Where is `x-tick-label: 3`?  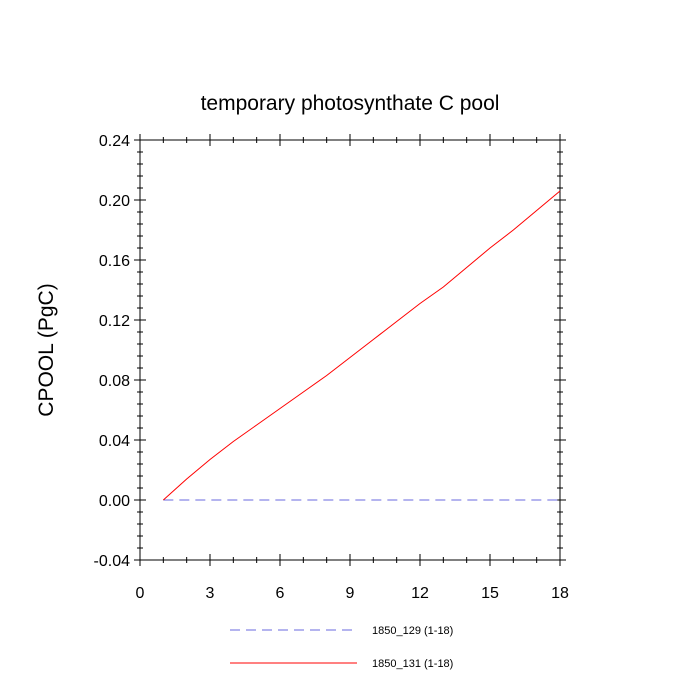
x-tick-label: 3 is located at coordinates (210, 593).